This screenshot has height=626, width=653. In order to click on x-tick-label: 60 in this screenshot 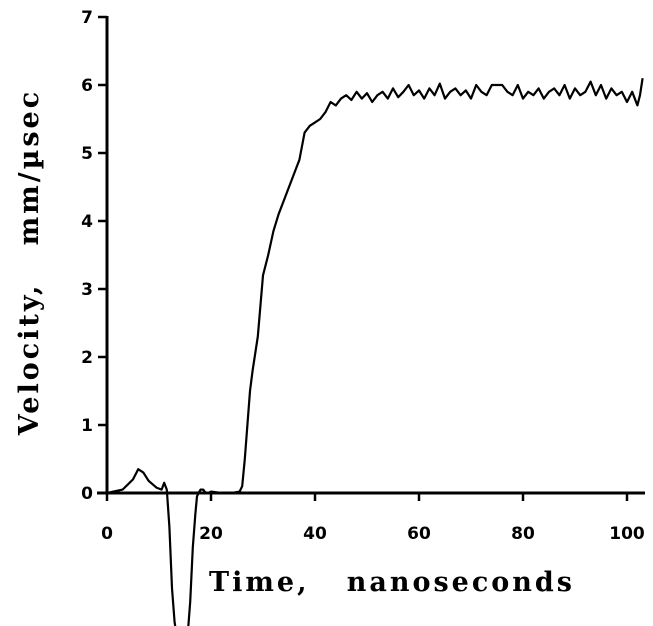, I will do `click(419, 534)`.